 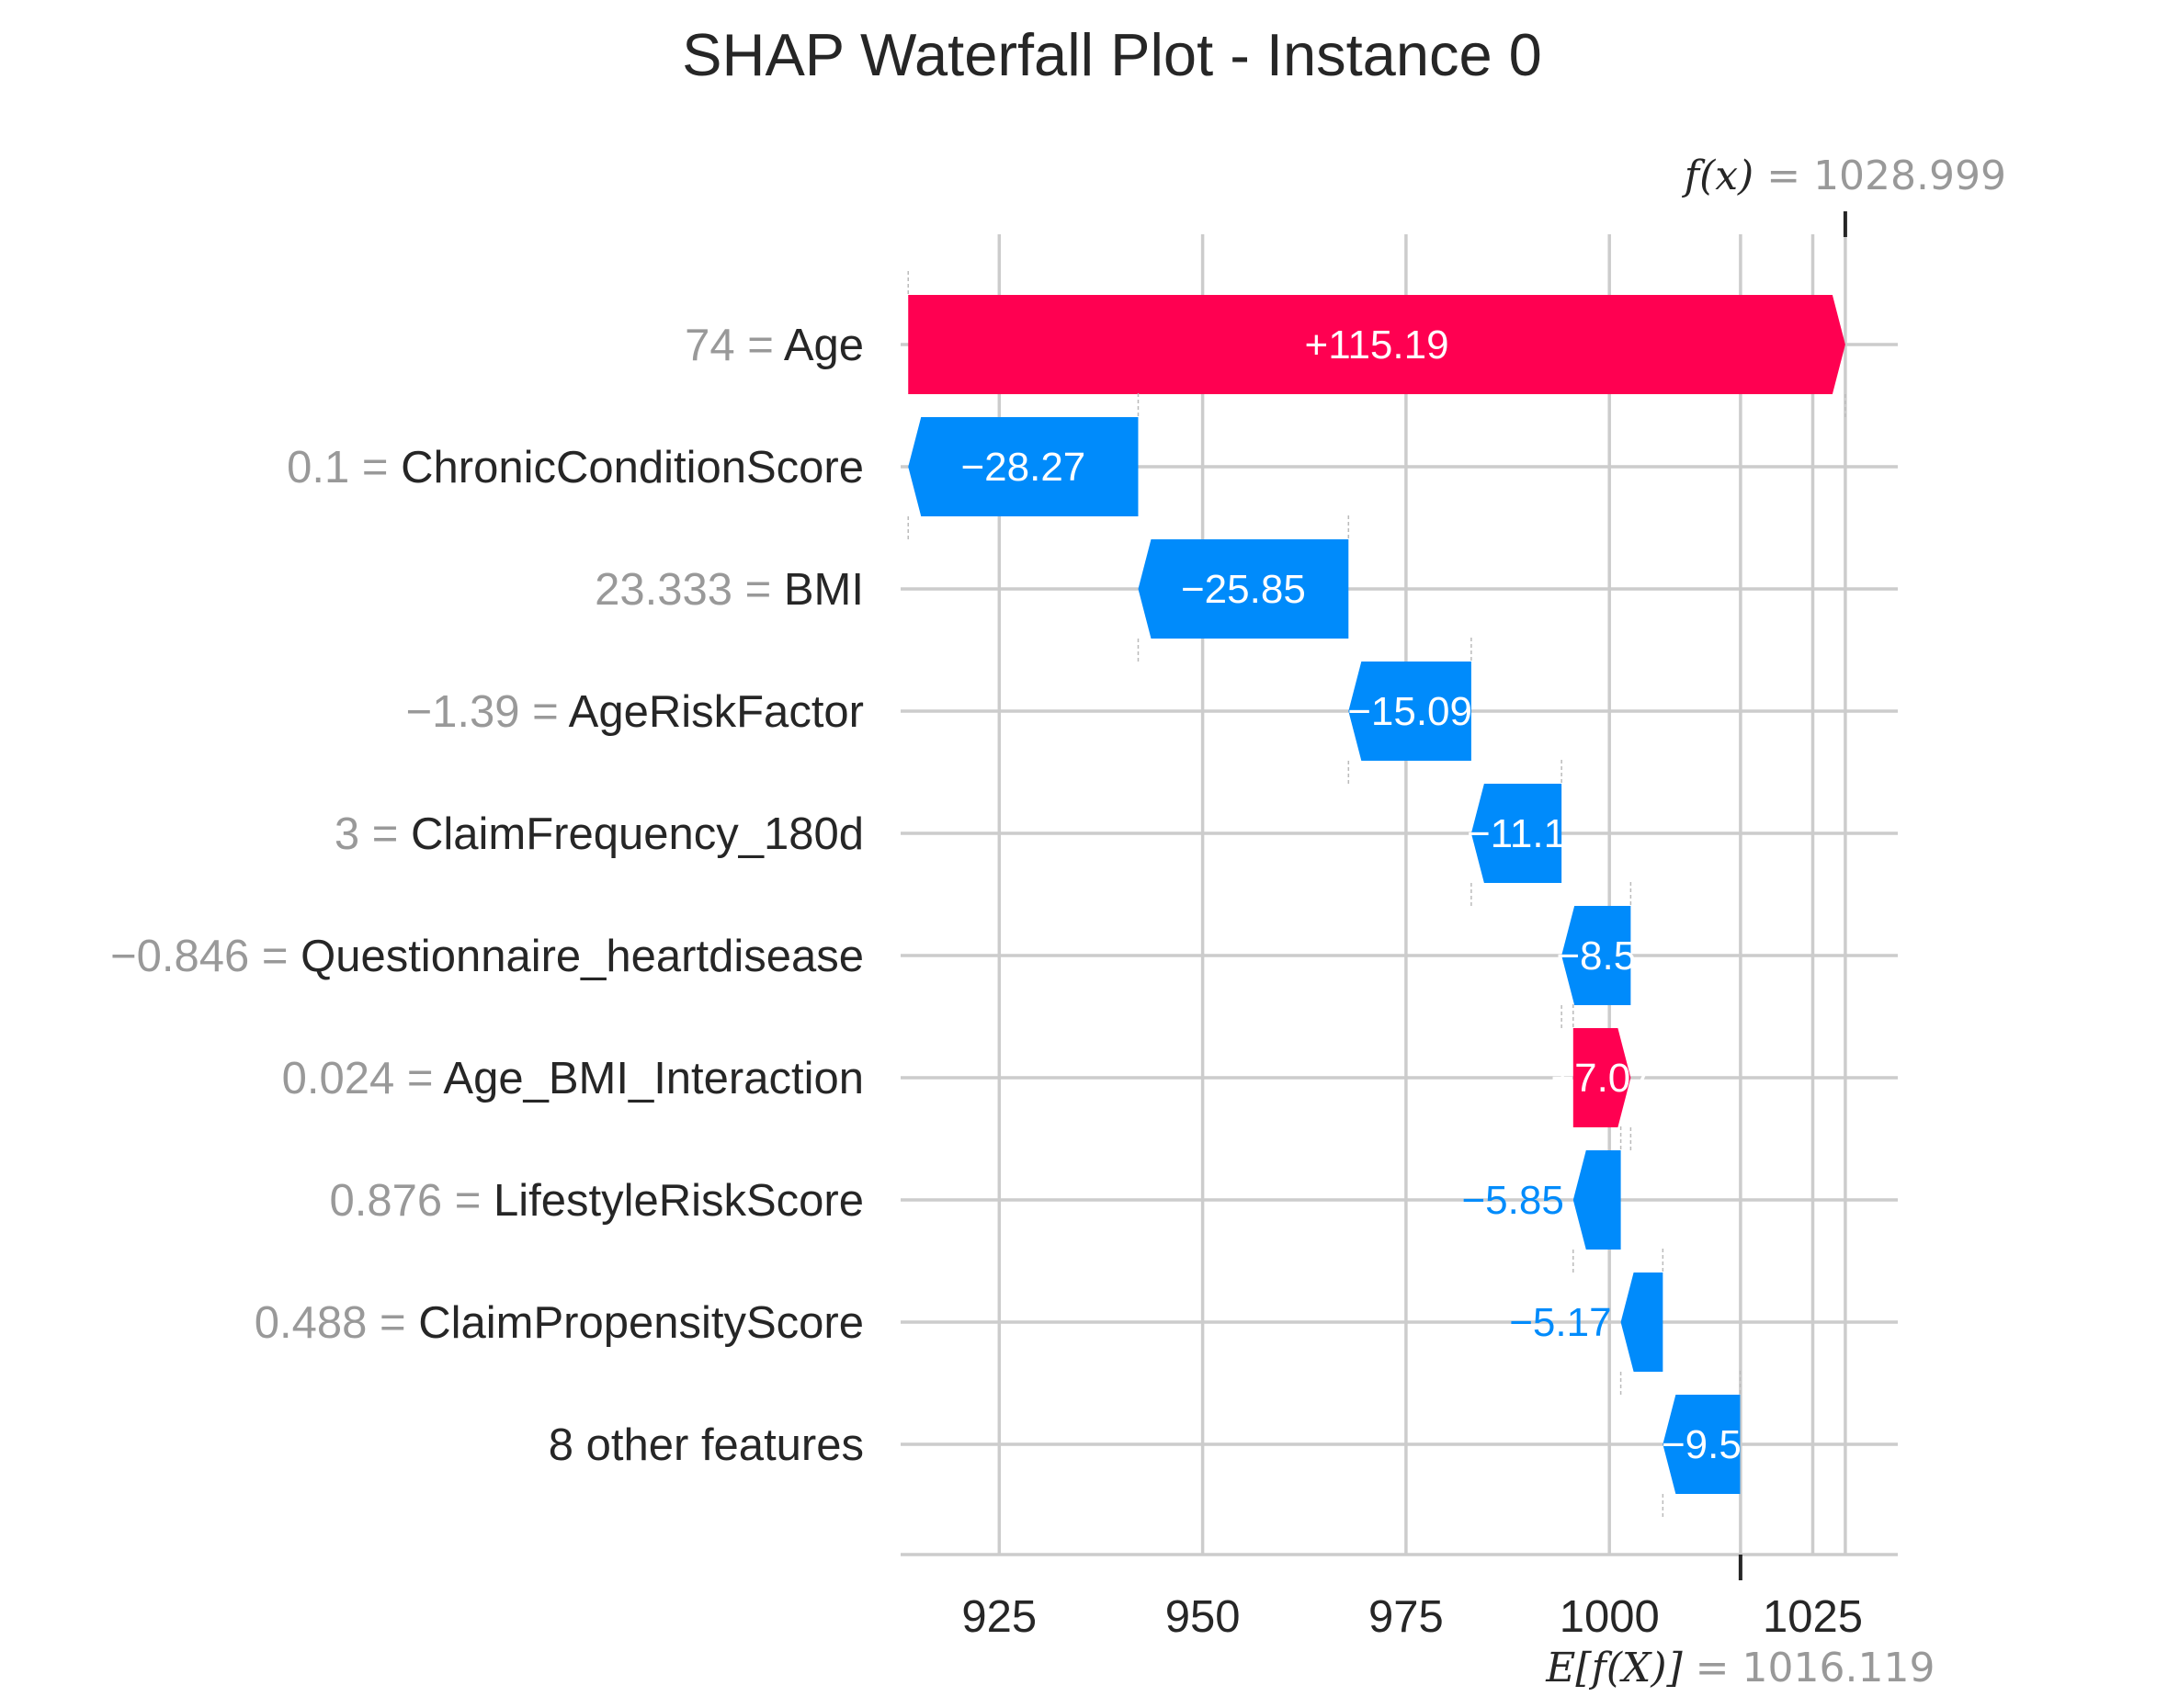 I want to click on feature-label: 0.488 = ClaimPropensityScore, so click(x=559, y=1323).